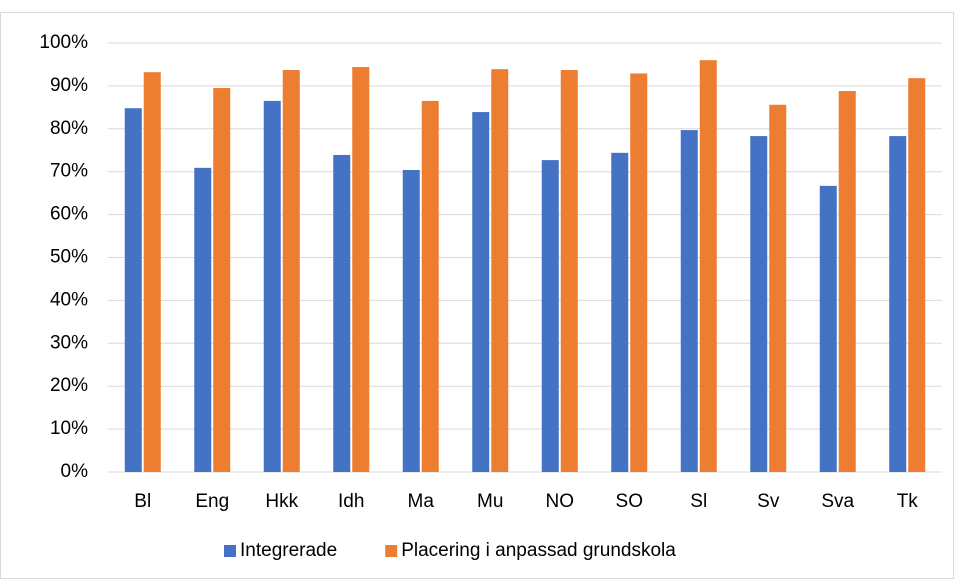  I want to click on y-tick-label: 20%, so click(69, 385).